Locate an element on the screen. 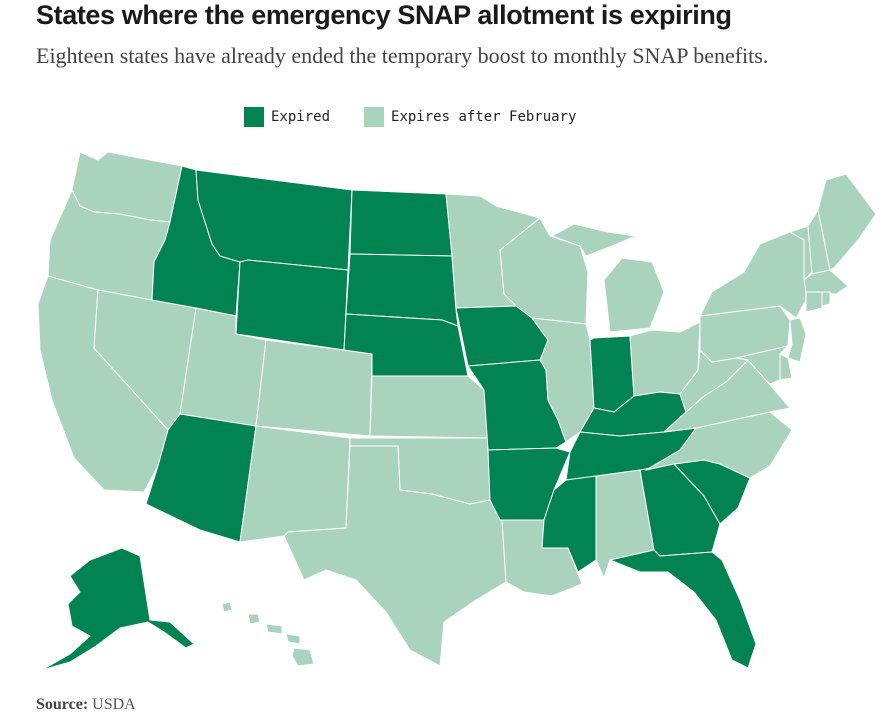 The width and height of the screenshot is (886, 716). state-CT is located at coordinates (814, 302).